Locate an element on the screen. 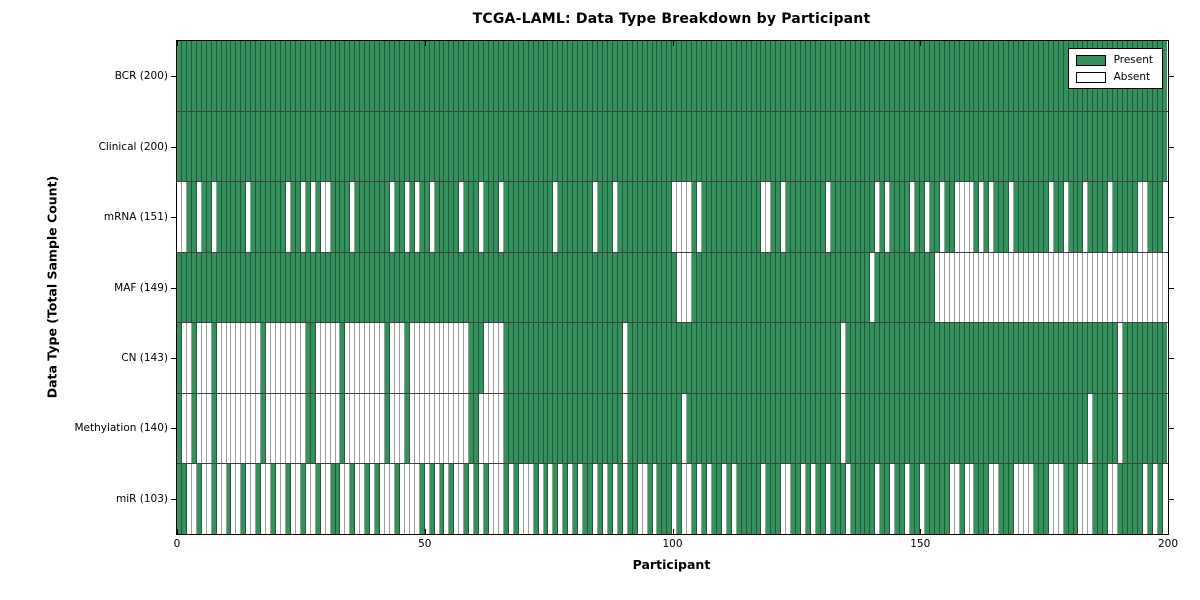 The image size is (1200, 600). y-tick-mark is located at coordinates (174, 358).